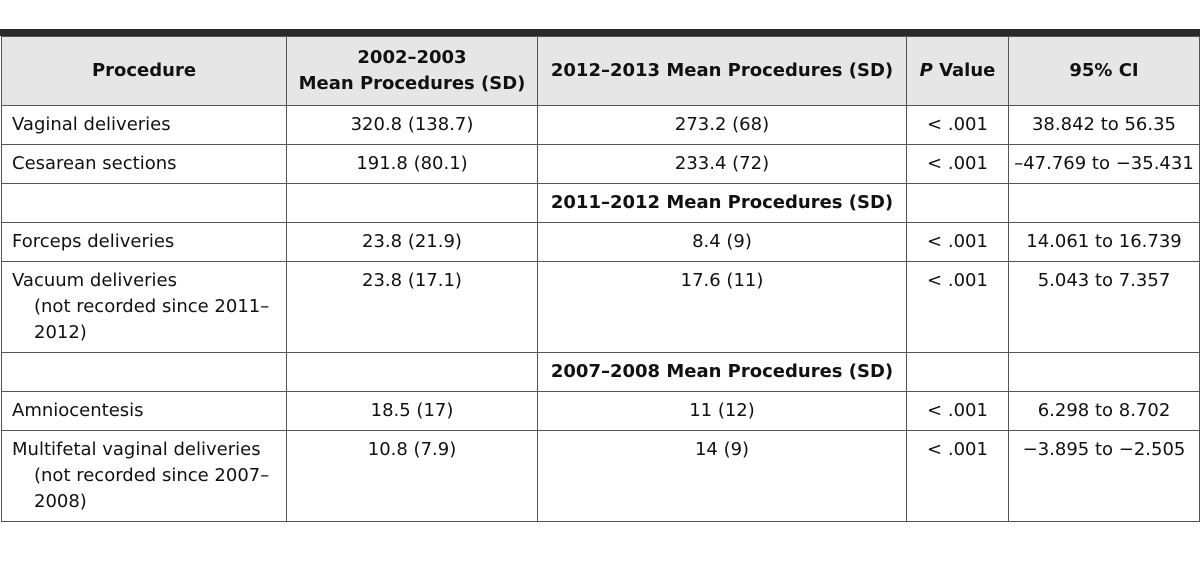 Image resolution: width=1200 pixels, height=563 pixels. I want to click on cell-ci: 6.298 to 8.702, so click(1104, 411).